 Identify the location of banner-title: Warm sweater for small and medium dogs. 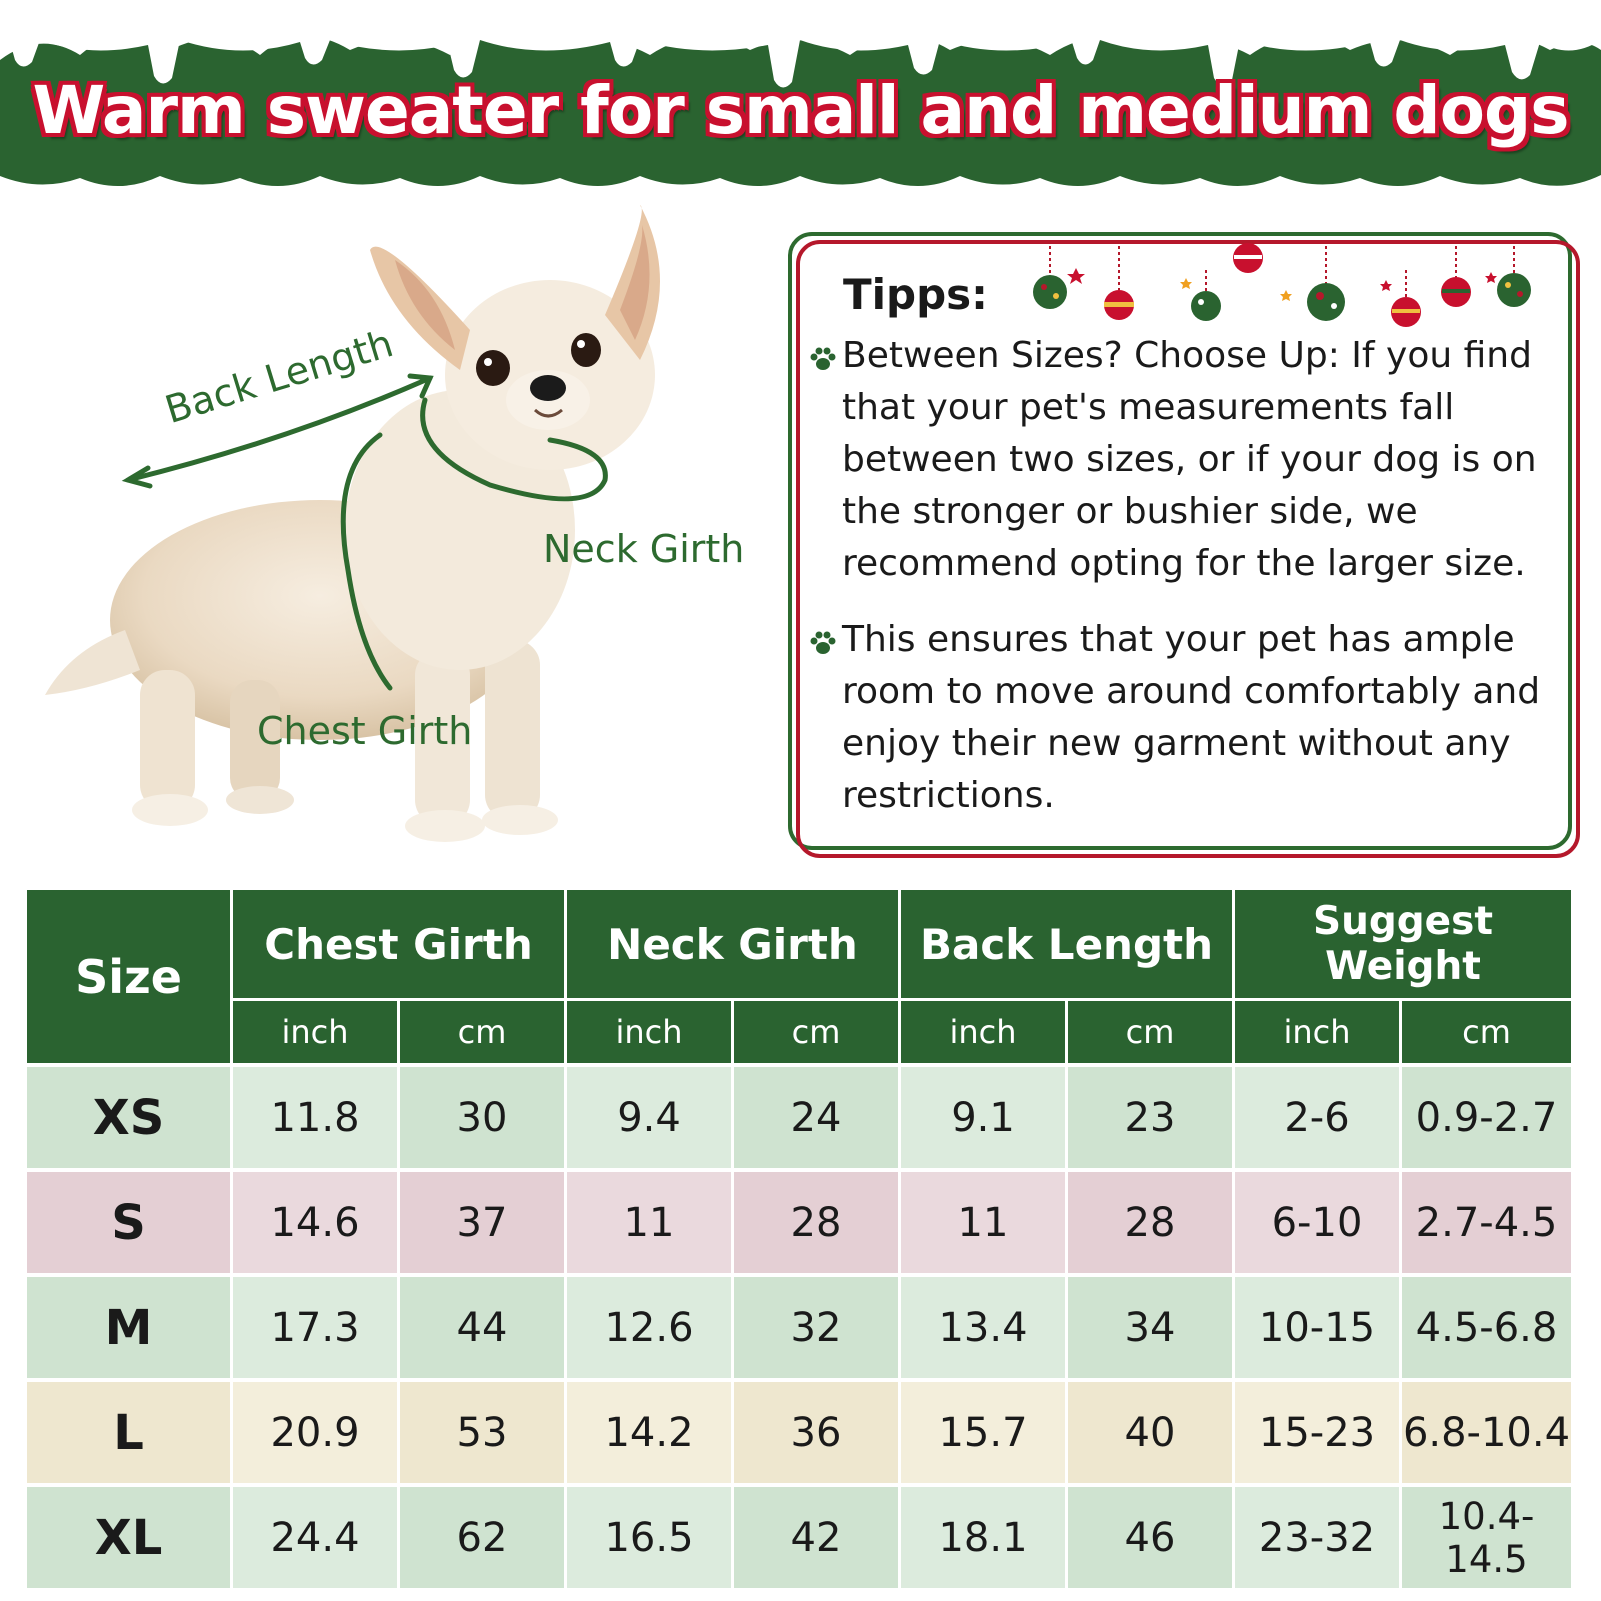
(800, 110).